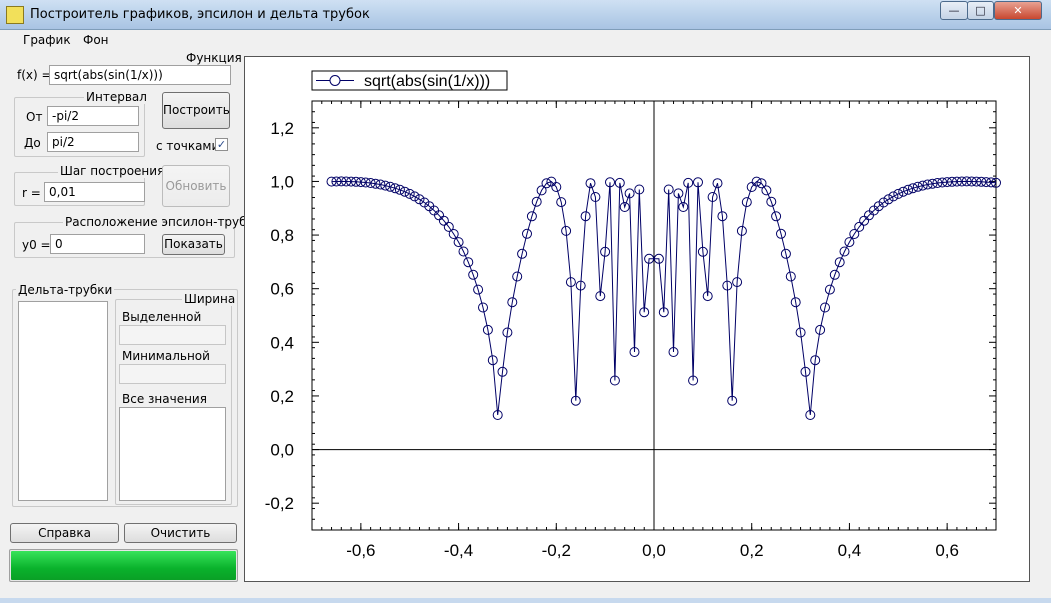 This screenshot has height=603, width=1051. I want to click on x-tick-label: 0,2, so click(752, 550).